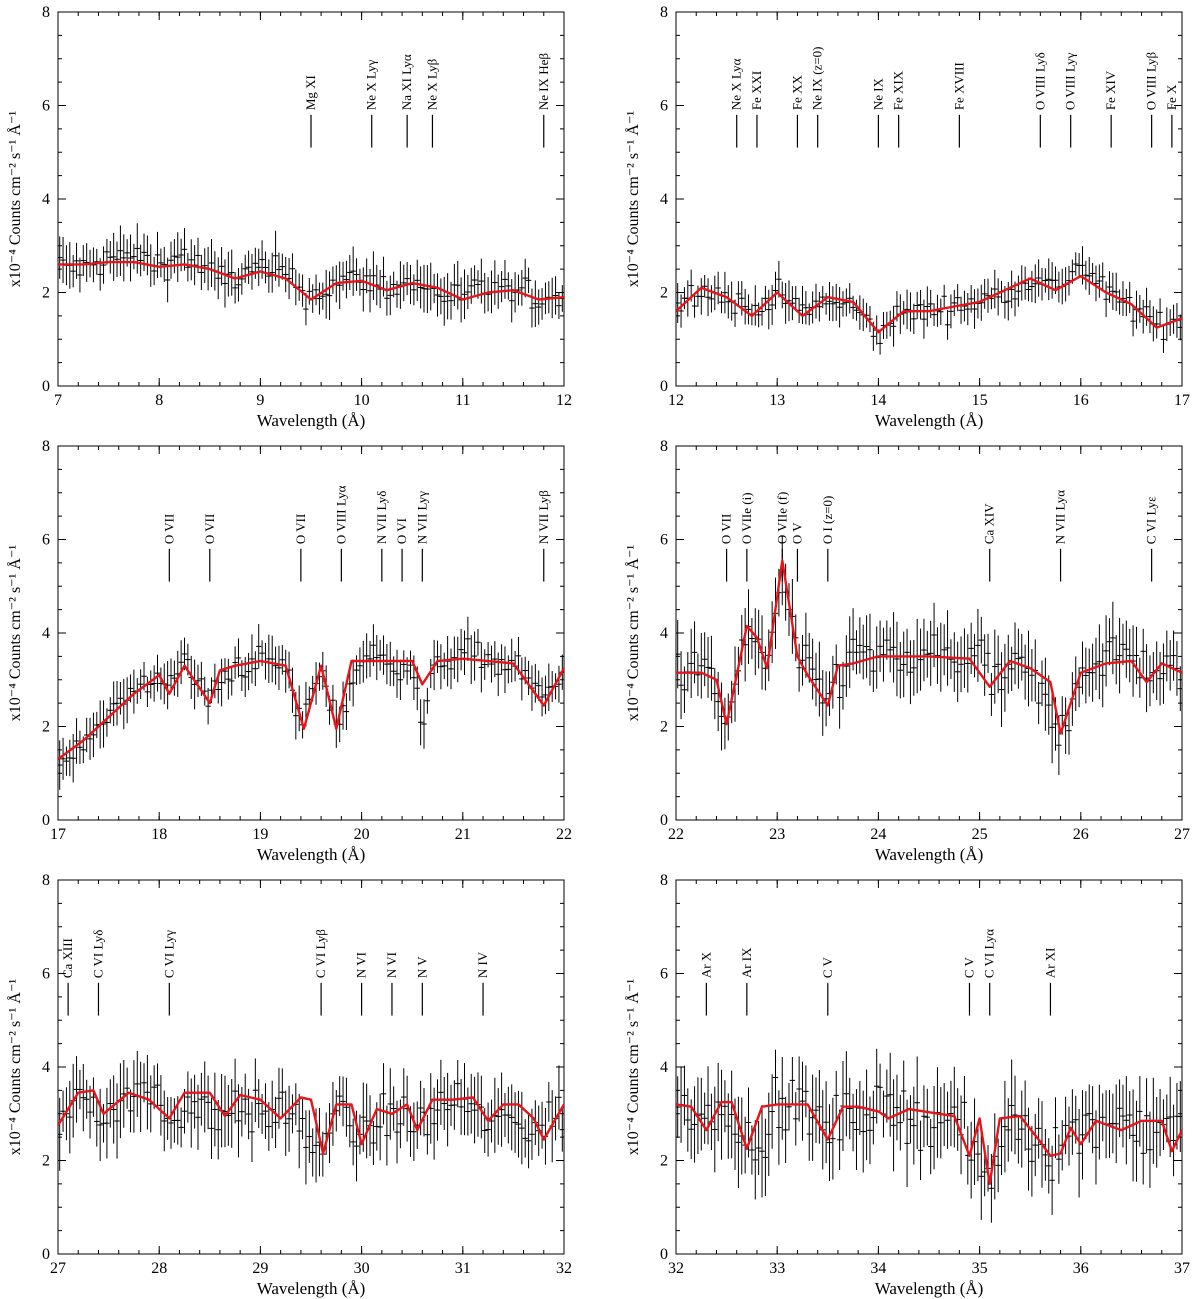  Describe the element at coordinates (159, 400) in the screenshot. I see `x-tick-label: 8` at that location.